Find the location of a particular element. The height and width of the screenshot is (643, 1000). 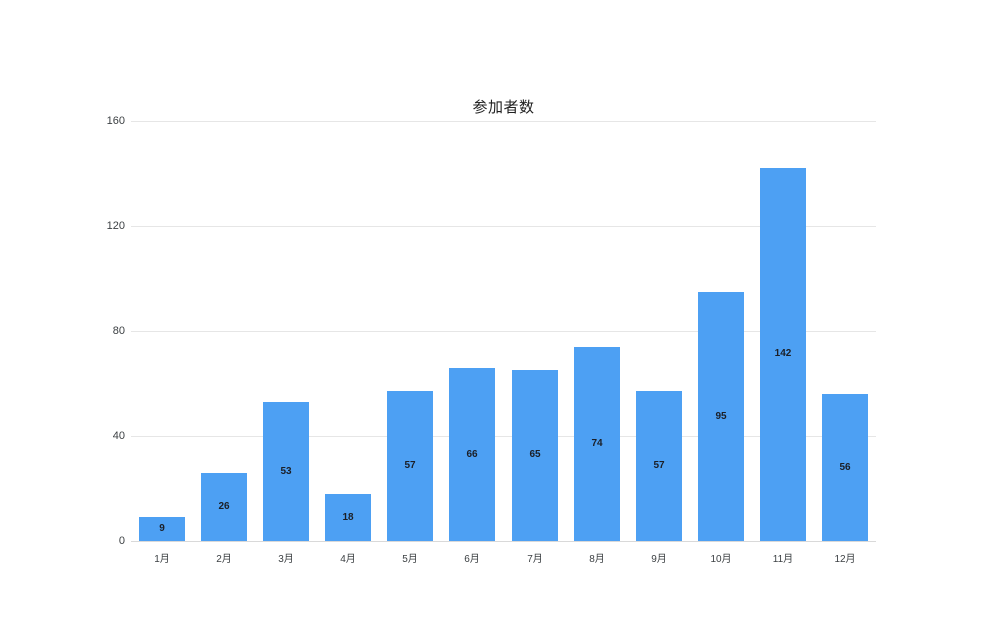

bar-value-label: 9 is located at coordinates (162, 528).